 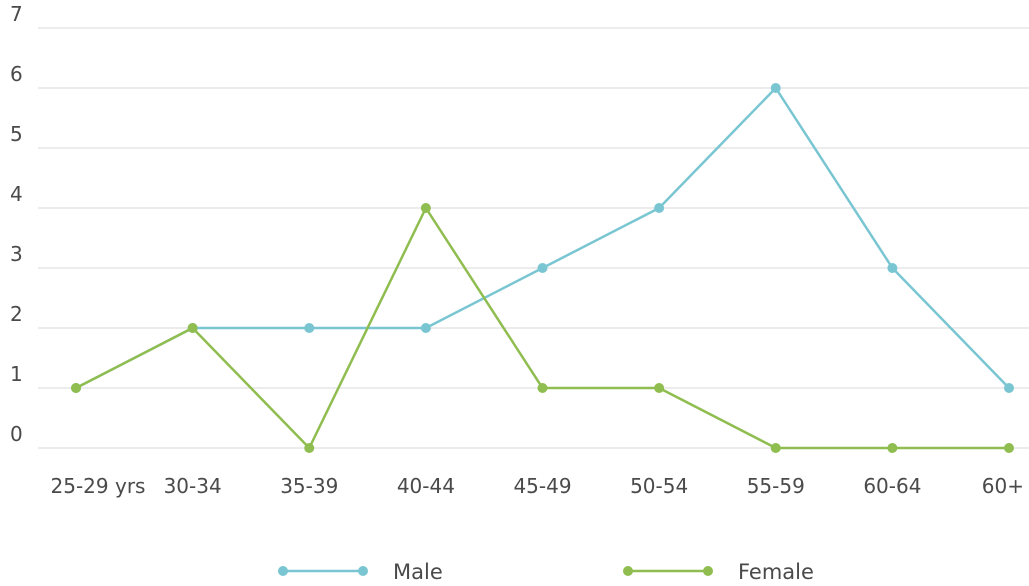 I want to click on x-tick-label: 30-34, so click(x=193, y=486).